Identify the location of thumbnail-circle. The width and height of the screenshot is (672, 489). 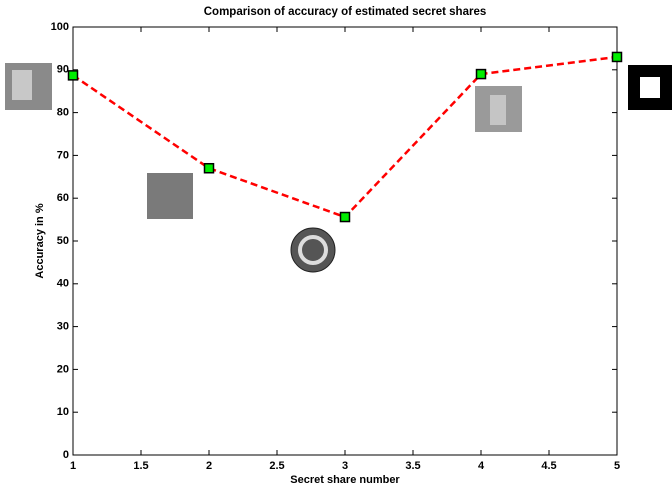
(313, 250).